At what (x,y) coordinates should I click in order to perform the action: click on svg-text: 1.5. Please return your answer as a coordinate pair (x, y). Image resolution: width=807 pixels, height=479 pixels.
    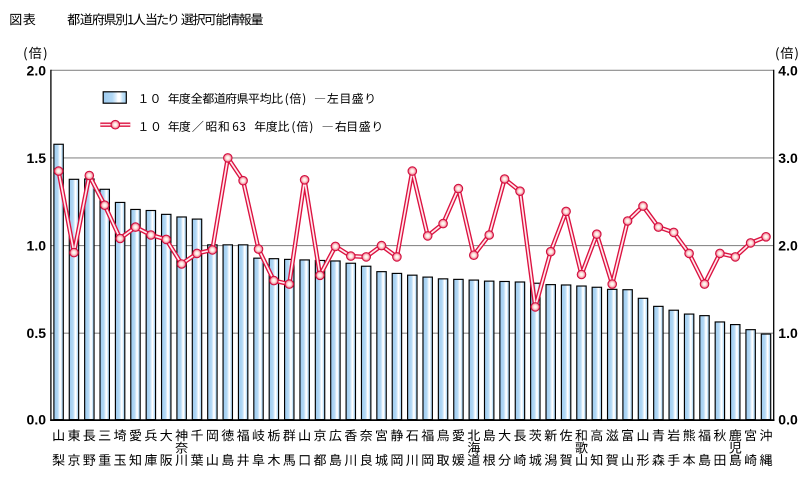
    Looking at the image, I should click on (37, 158).